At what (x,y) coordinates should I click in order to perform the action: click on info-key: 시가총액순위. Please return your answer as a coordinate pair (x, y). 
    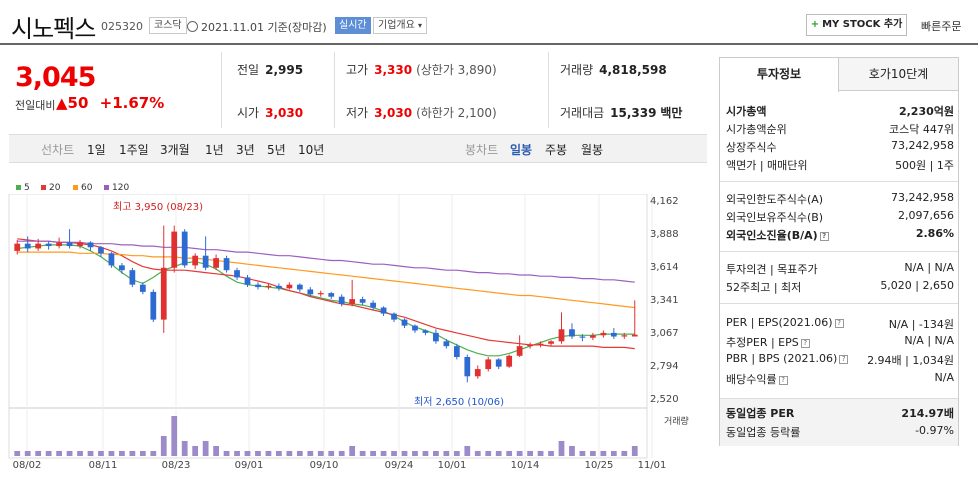
    Looking at the image, I should click on (756, 129).